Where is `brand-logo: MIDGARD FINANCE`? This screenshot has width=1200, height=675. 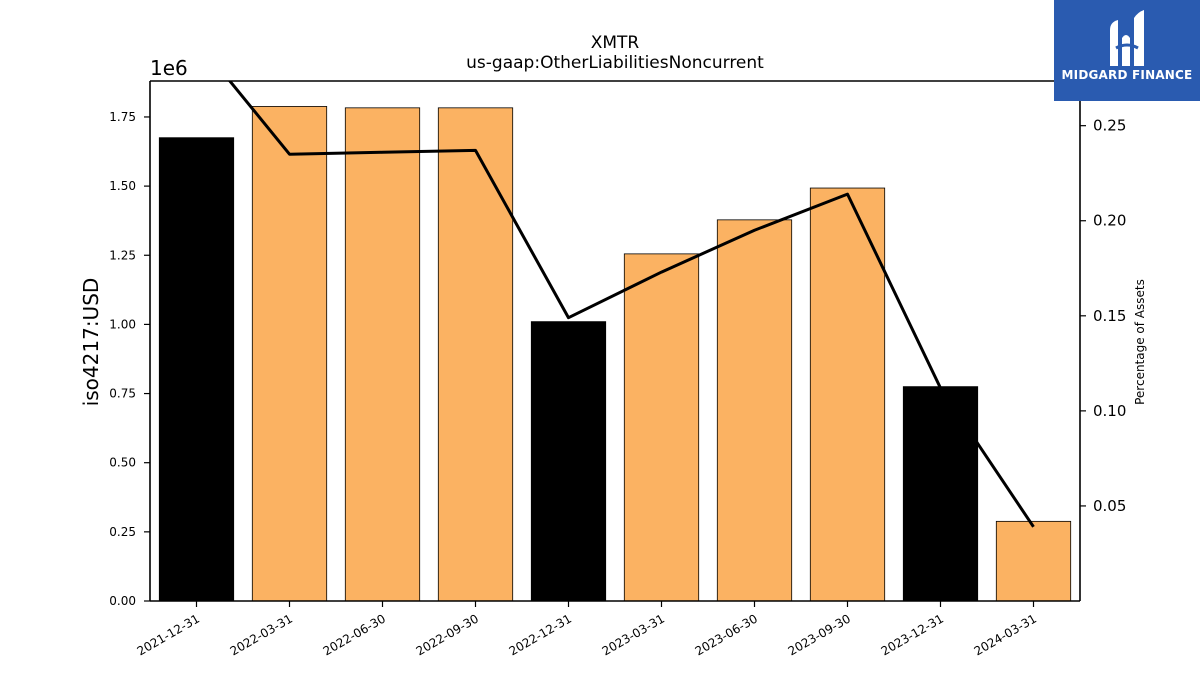
brand-logo: MIDGARD FINANCE is located at coordinates (1127, 50).